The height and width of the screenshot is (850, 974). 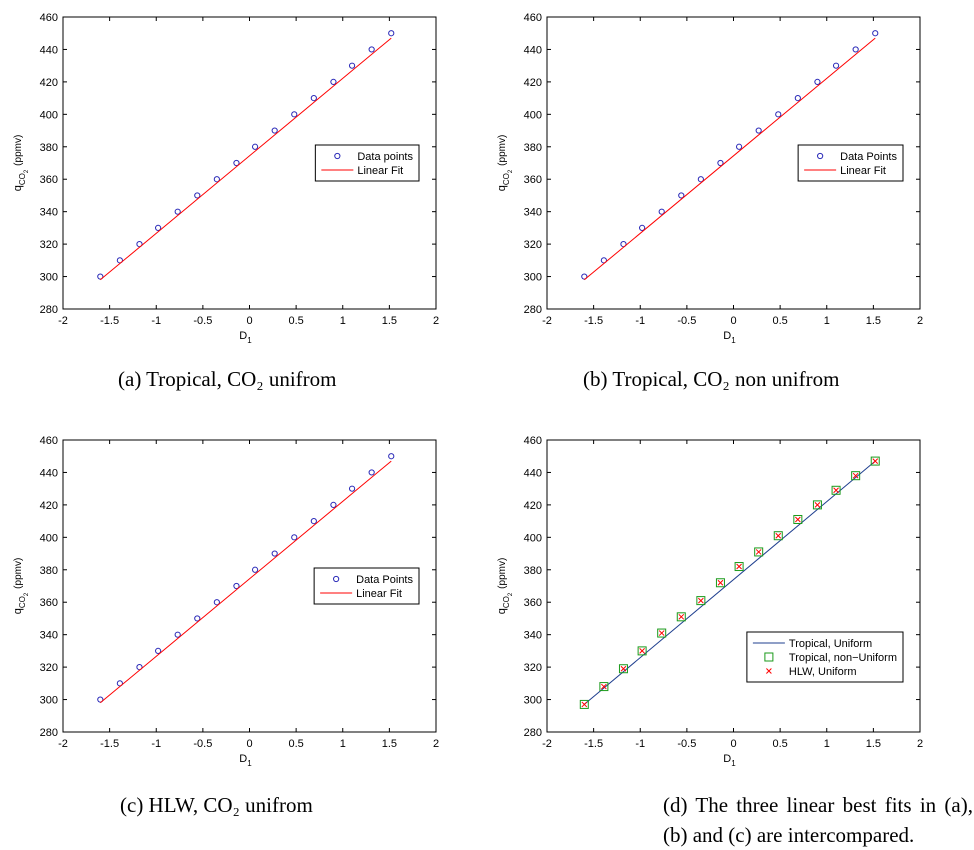 I want to click on y-tick-label: 380, so click(x=49, y=571).